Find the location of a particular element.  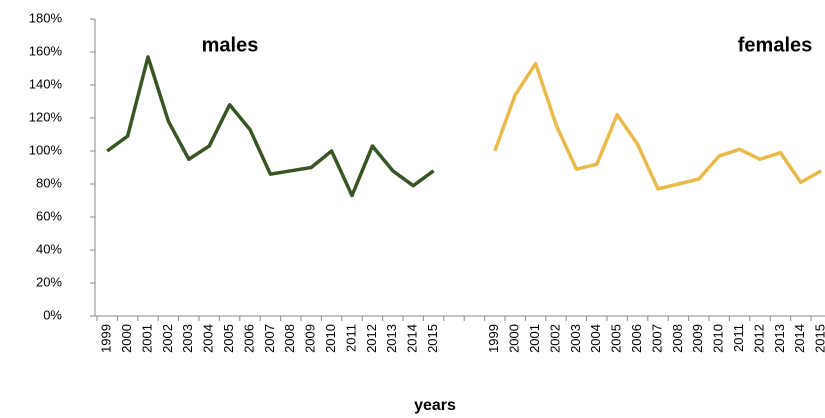

y-tick-label: 100% is located at coordinates (46, 149).